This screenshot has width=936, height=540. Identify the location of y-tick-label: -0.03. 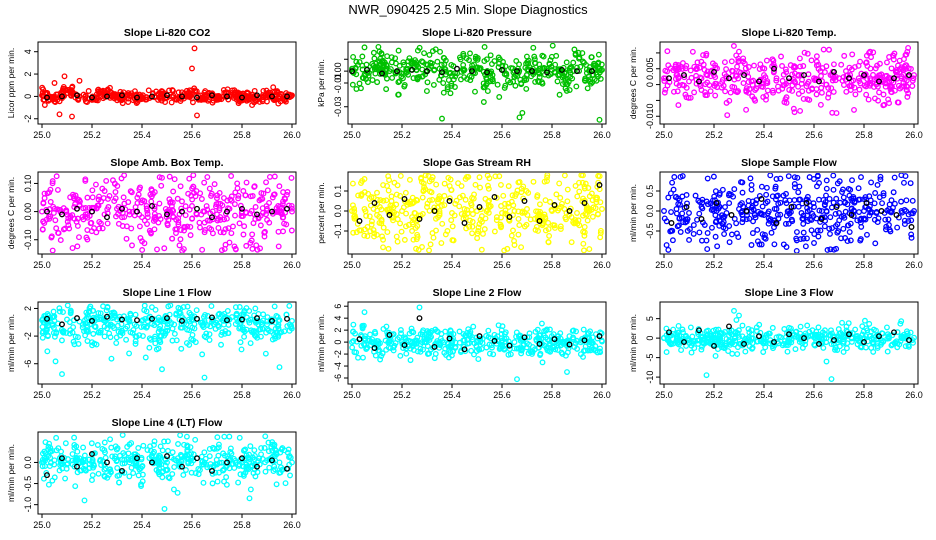
(338, 106).